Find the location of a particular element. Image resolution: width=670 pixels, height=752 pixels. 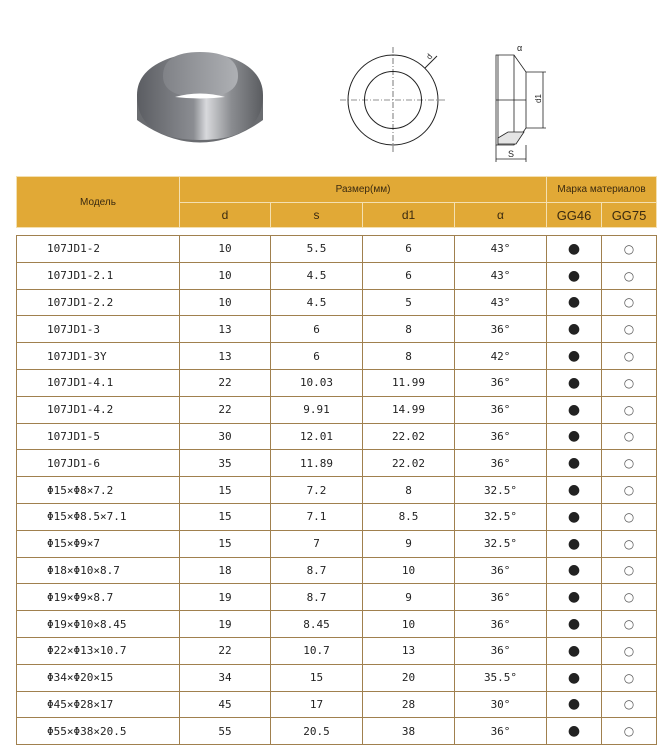

model-cell: 107JD1-2.2 is located at coordinates (98, 302).